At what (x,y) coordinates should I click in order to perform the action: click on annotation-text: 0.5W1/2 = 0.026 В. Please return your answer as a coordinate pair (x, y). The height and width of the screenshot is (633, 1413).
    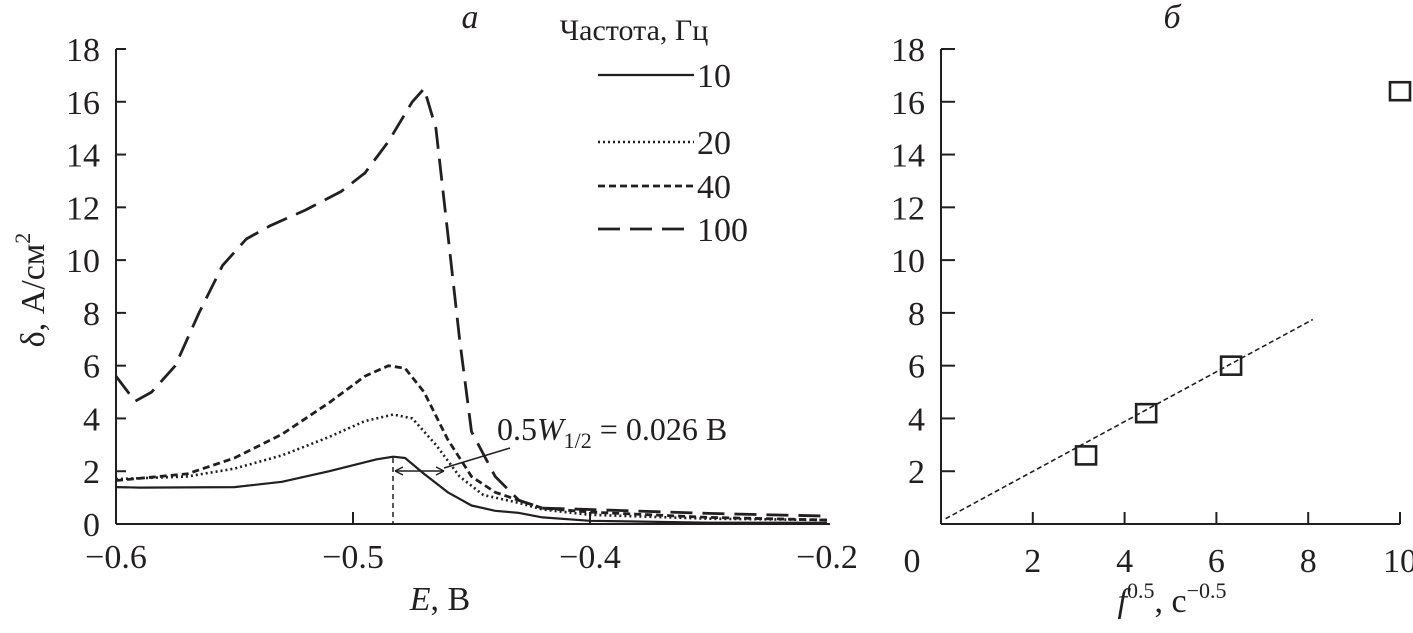
    Looking at the image, I should click on (612, 432).